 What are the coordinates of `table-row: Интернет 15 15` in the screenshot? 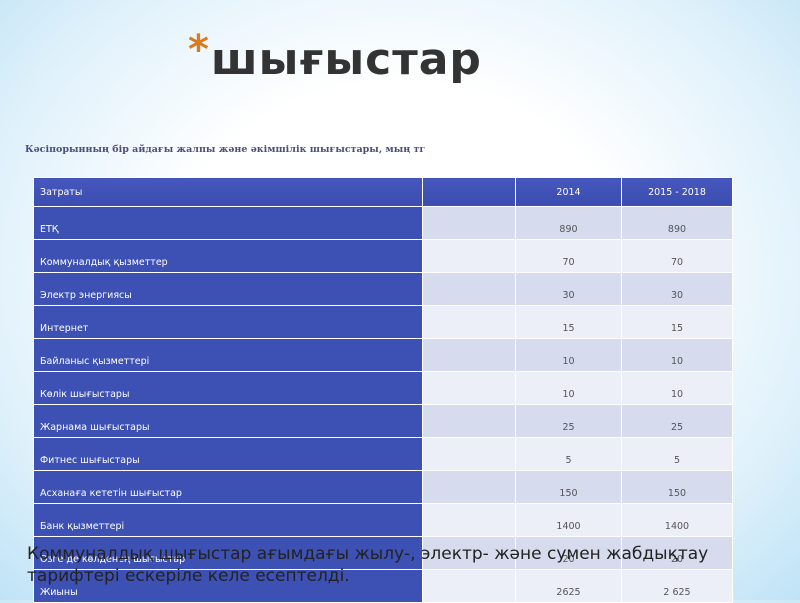 It's located at (383, 322).